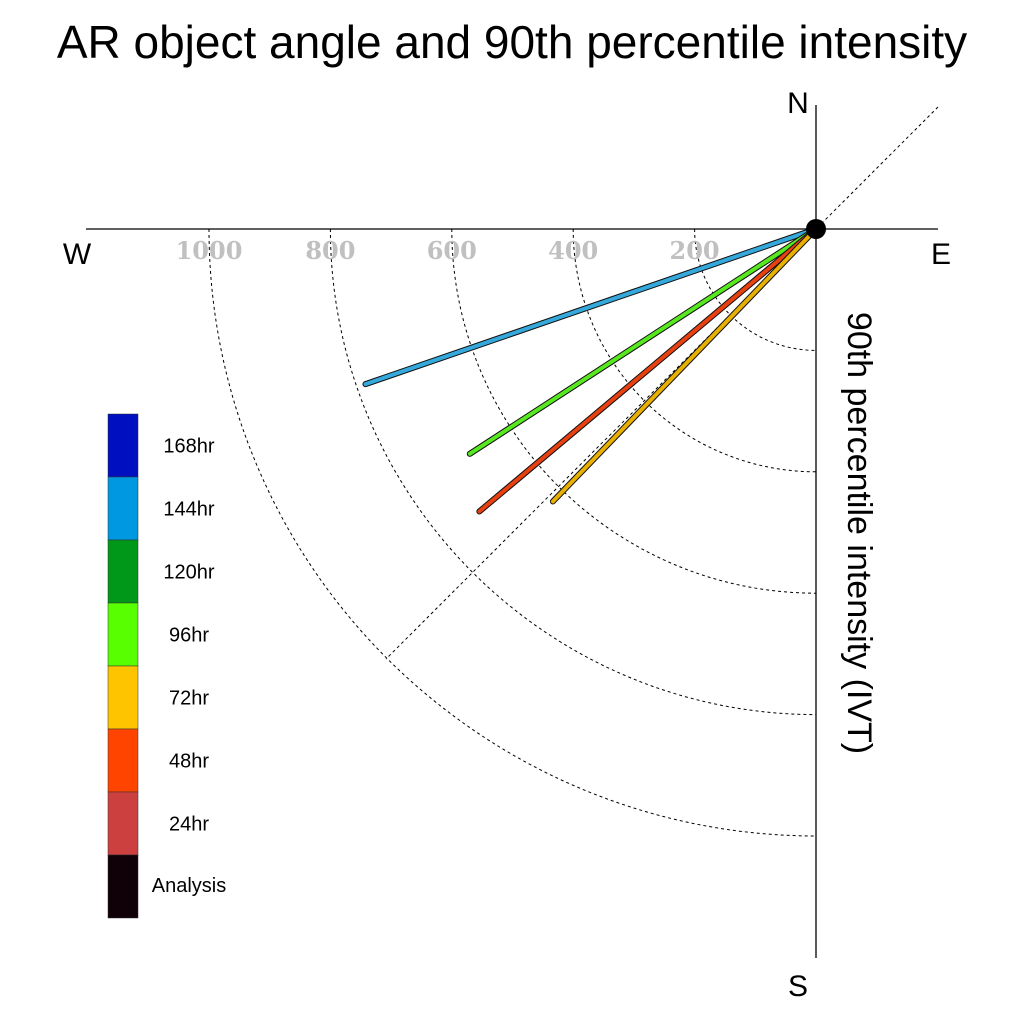 The width and height of the screenshot is (1024, 1024). Describe the element at coordinates (123, 445) in the screenshot. I see `legend-swatch-168hr` at that location.